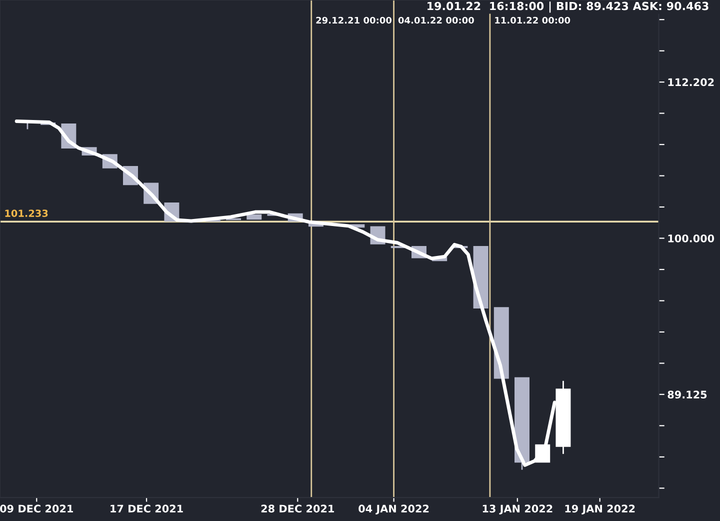 The image size is (720, 521). What do you see at coordinates (393, 509) in the screenshot?
I see `x-tick-label: 04 JAN 2022` at bounding box center [393, 509].